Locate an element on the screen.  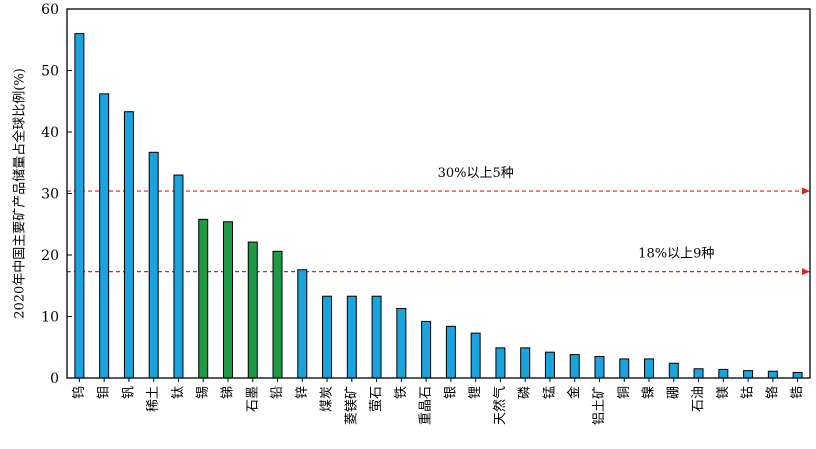
x-tick-label: 镁 is located at coordinates (723, 392).